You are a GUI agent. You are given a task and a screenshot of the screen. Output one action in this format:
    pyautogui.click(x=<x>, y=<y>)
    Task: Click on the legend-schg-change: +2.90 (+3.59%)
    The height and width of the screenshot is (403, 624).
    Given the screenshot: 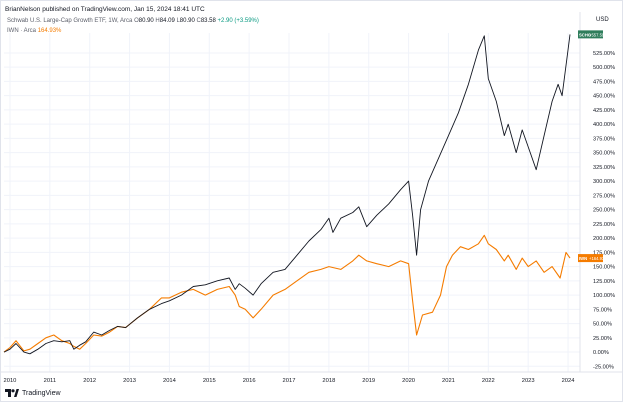 What is the action you would take?
    pyautogui.click(x=238, y=21)
    